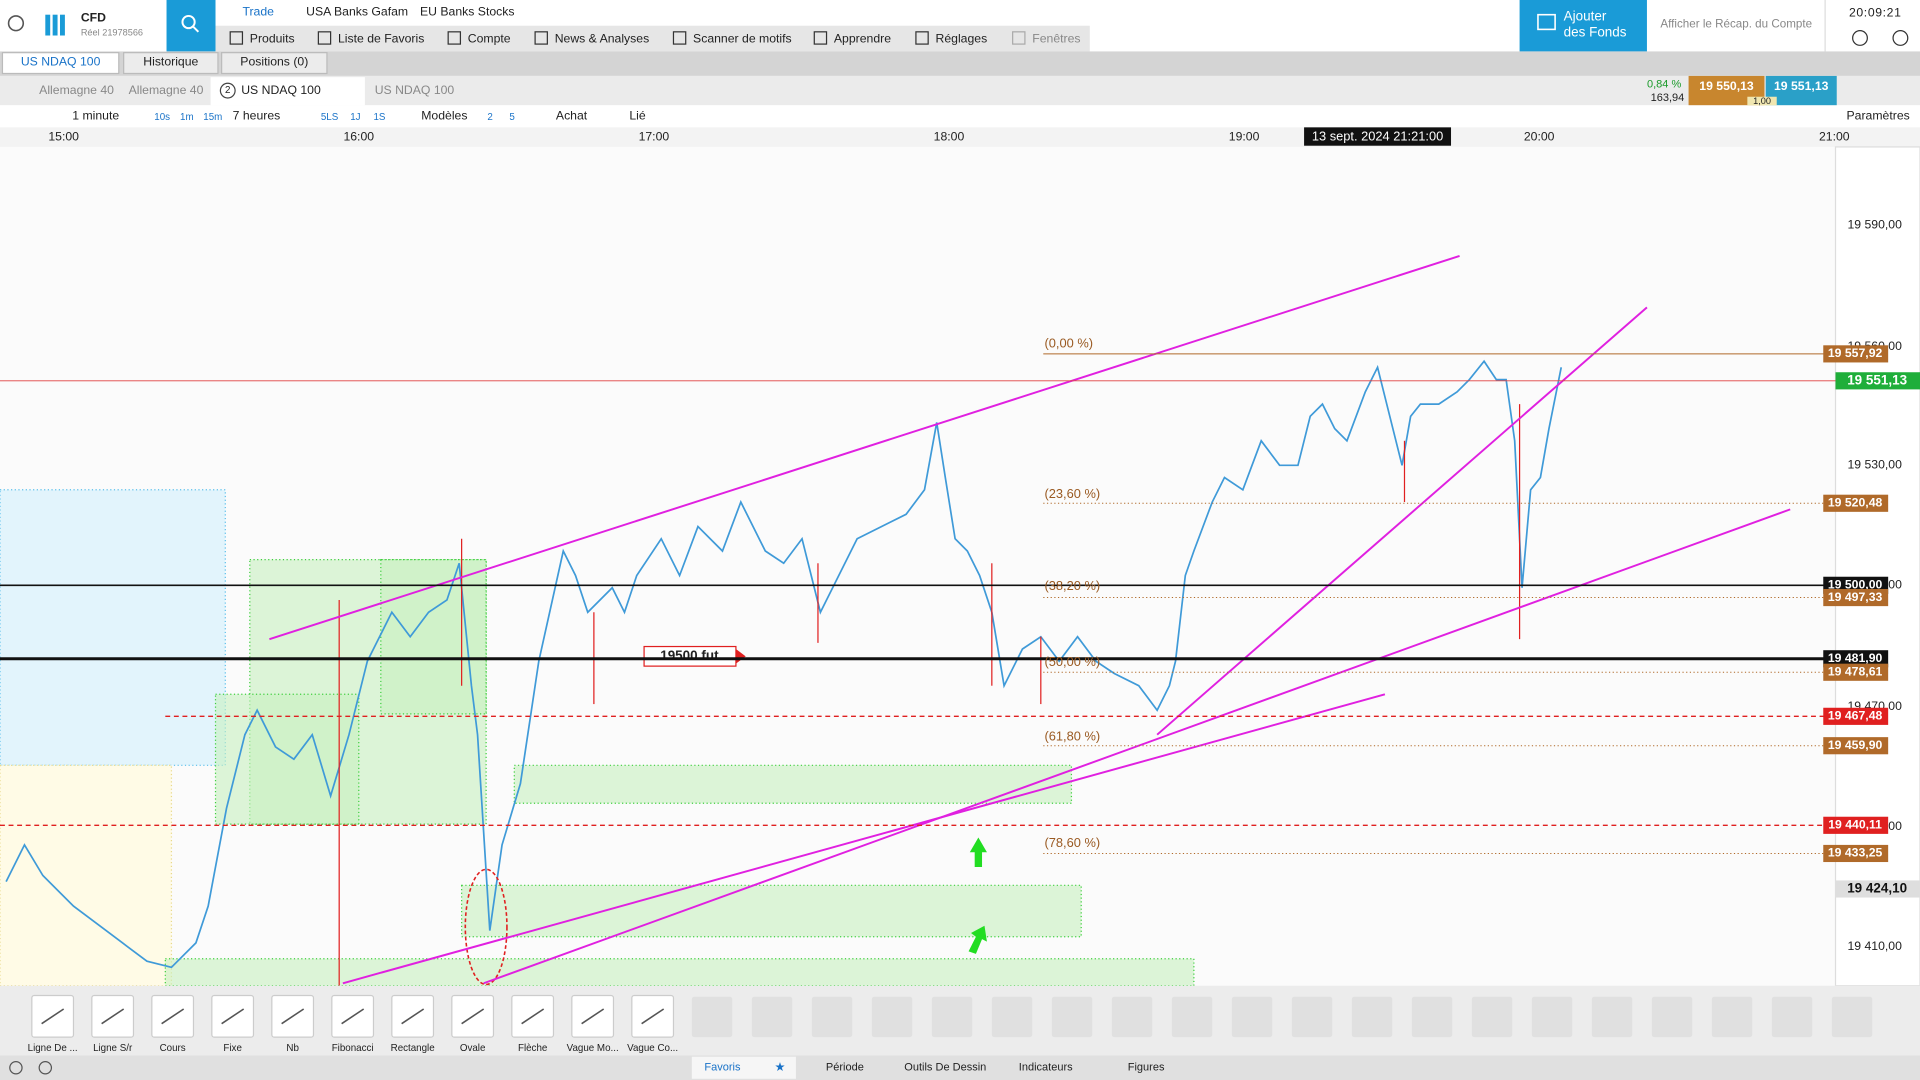  Describe the element at coordinates (1860, 38) in the screenshot. I see `info-icon` at that location.